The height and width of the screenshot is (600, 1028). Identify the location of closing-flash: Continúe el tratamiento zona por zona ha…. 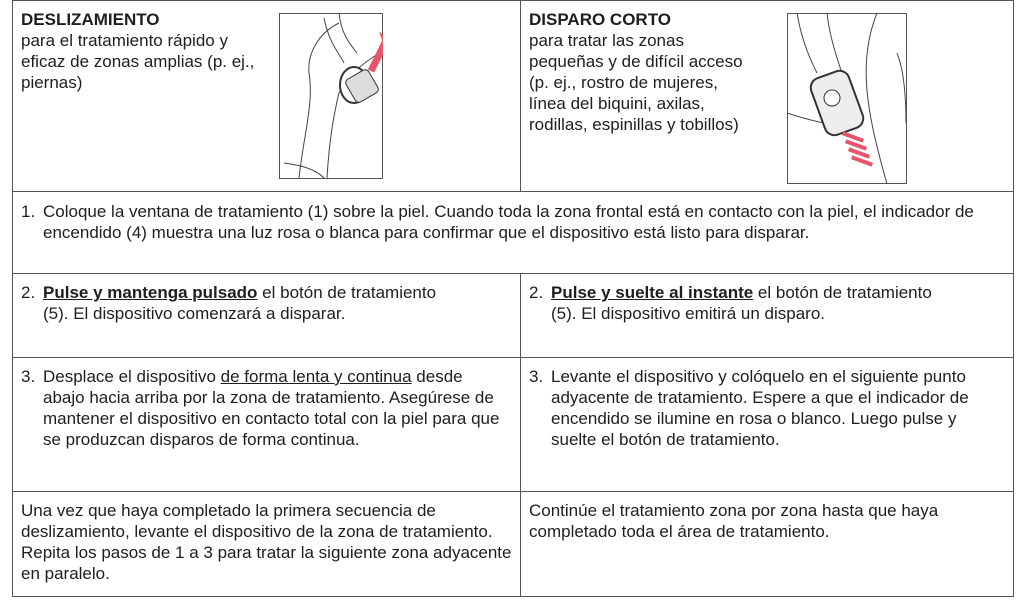
(767, 544).